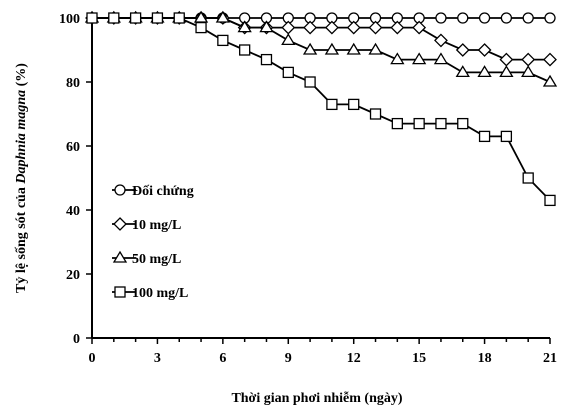  I want to click on x-tick-label: 0, so click(92, 358).